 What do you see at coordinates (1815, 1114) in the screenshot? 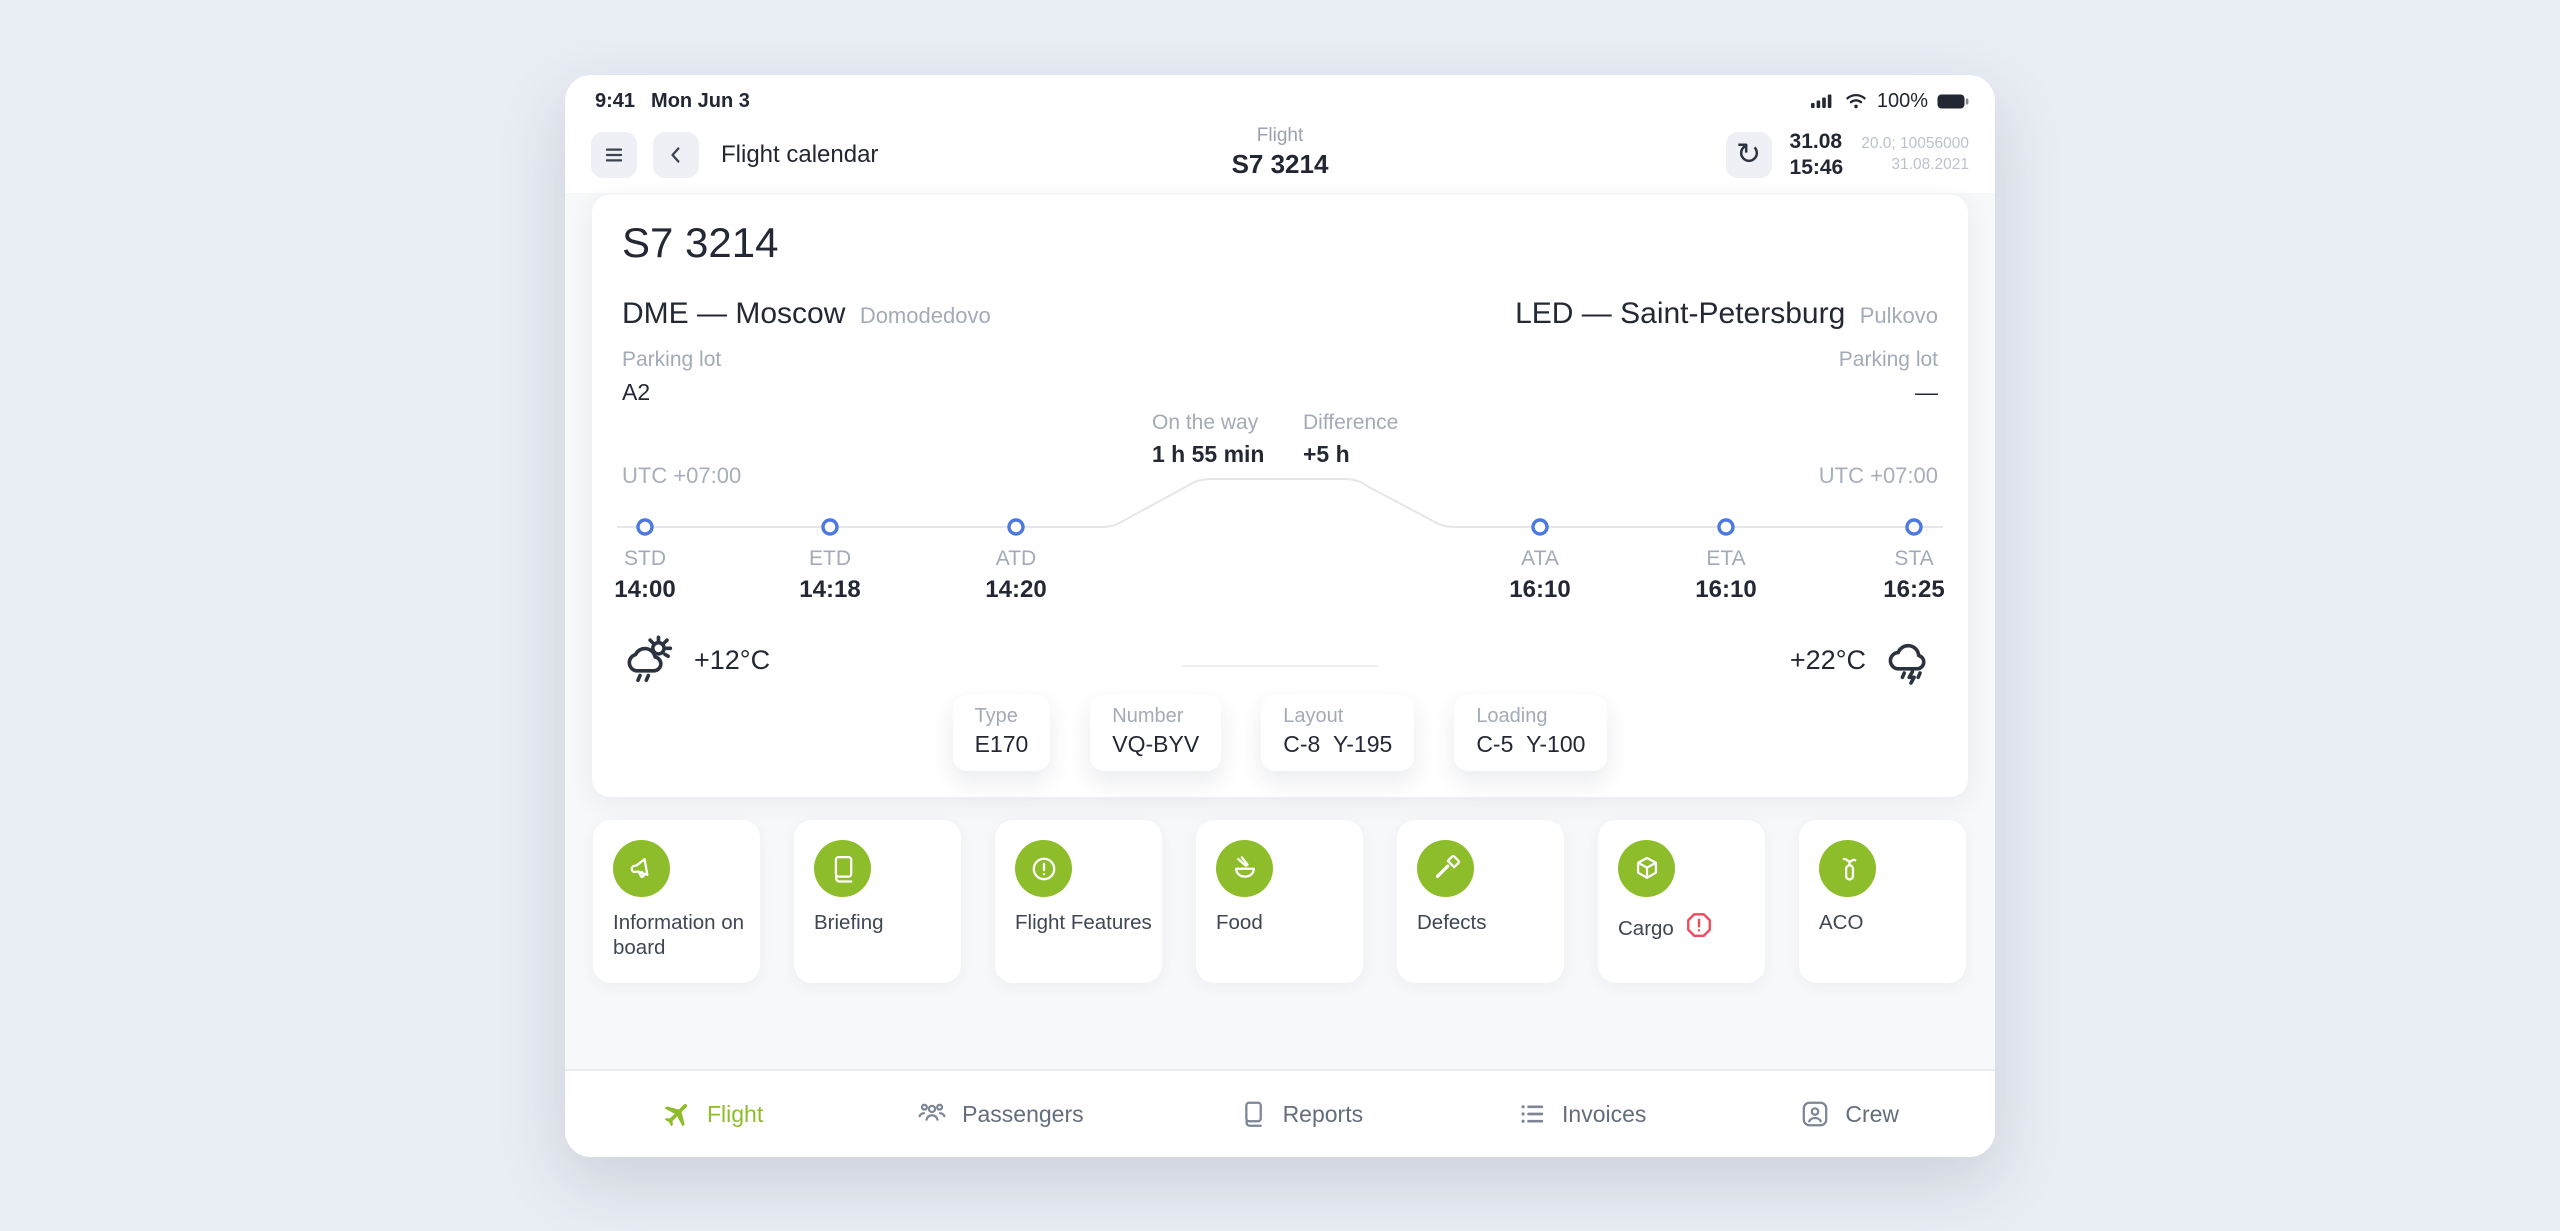
I see `person-badge-icon` at bounding box center [1815, 1114].